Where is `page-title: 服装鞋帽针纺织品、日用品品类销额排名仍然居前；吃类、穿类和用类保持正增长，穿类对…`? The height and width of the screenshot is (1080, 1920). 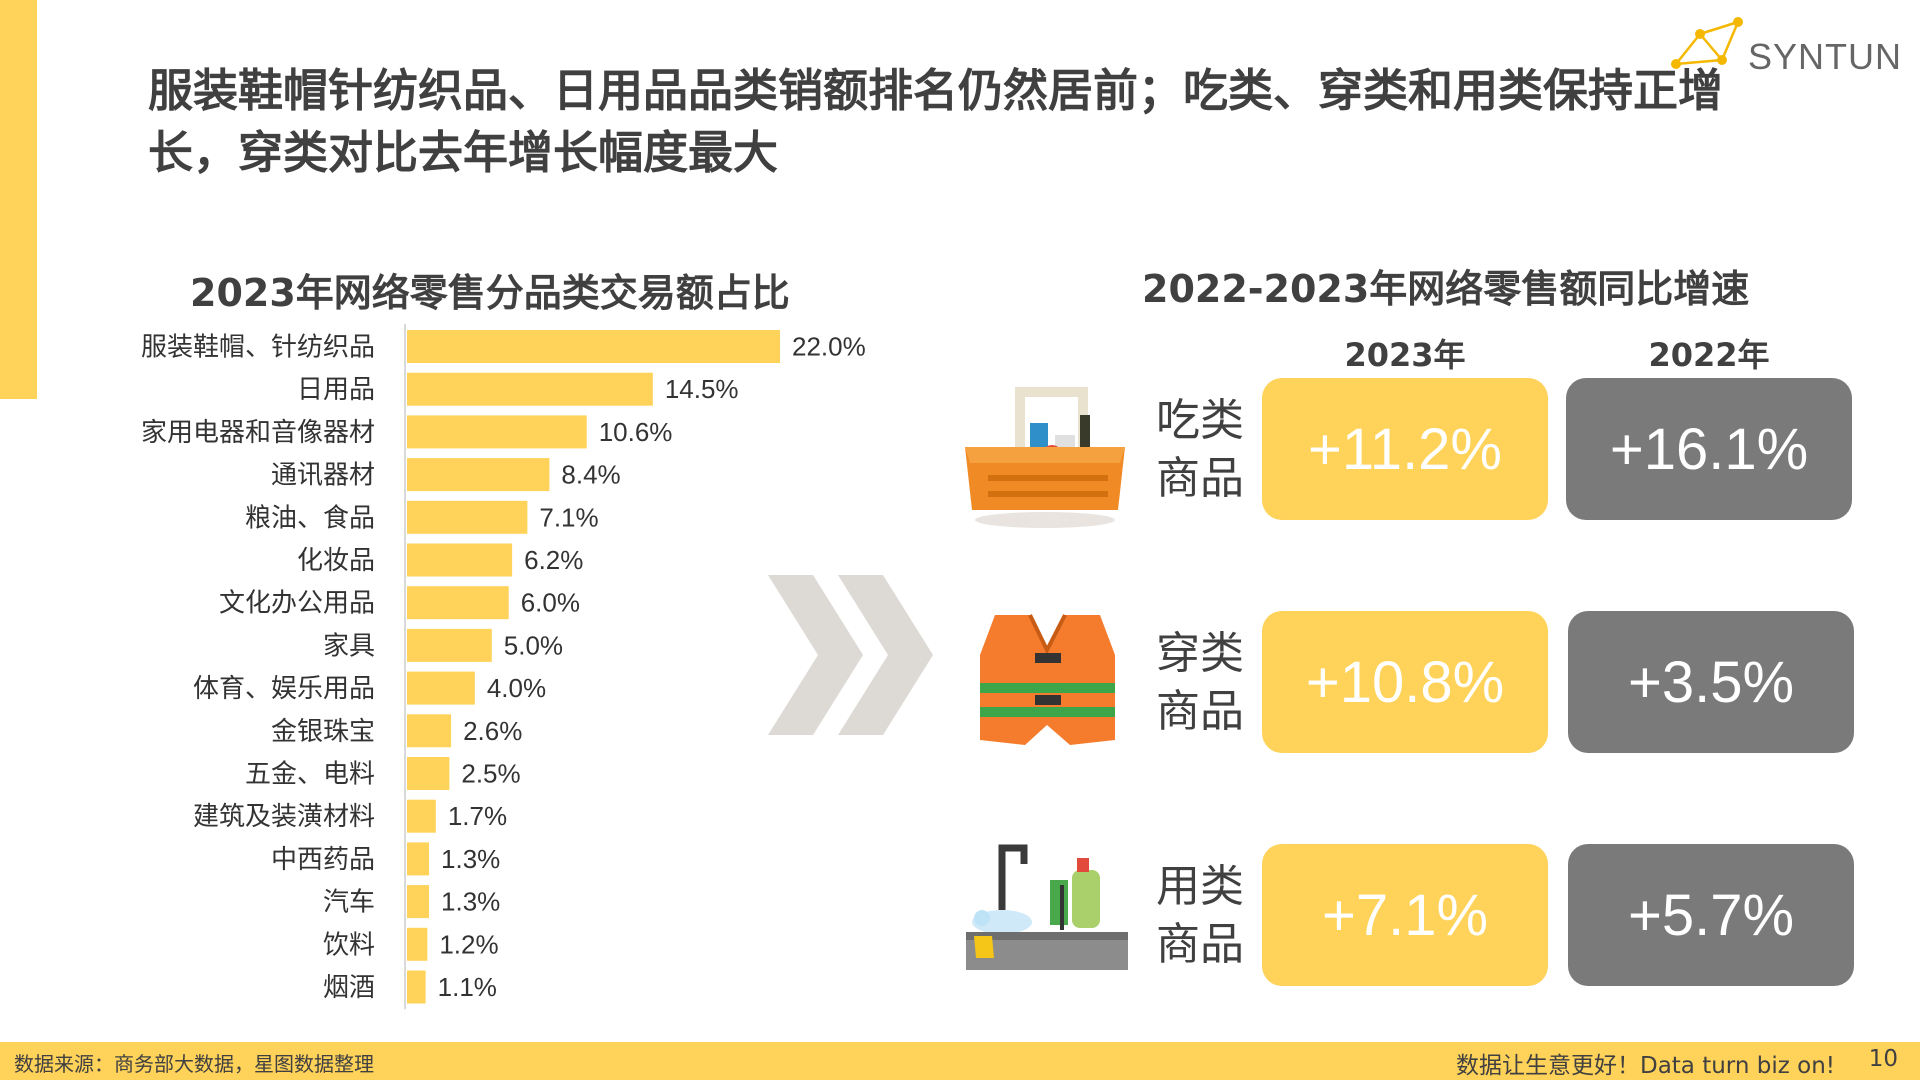
page-title: 服装鞋帽针纺织品、日用品品类销额排名仍然居前；吃类、穿类和用类保持正增长，穿类对… is located at coordinates (936, 121).